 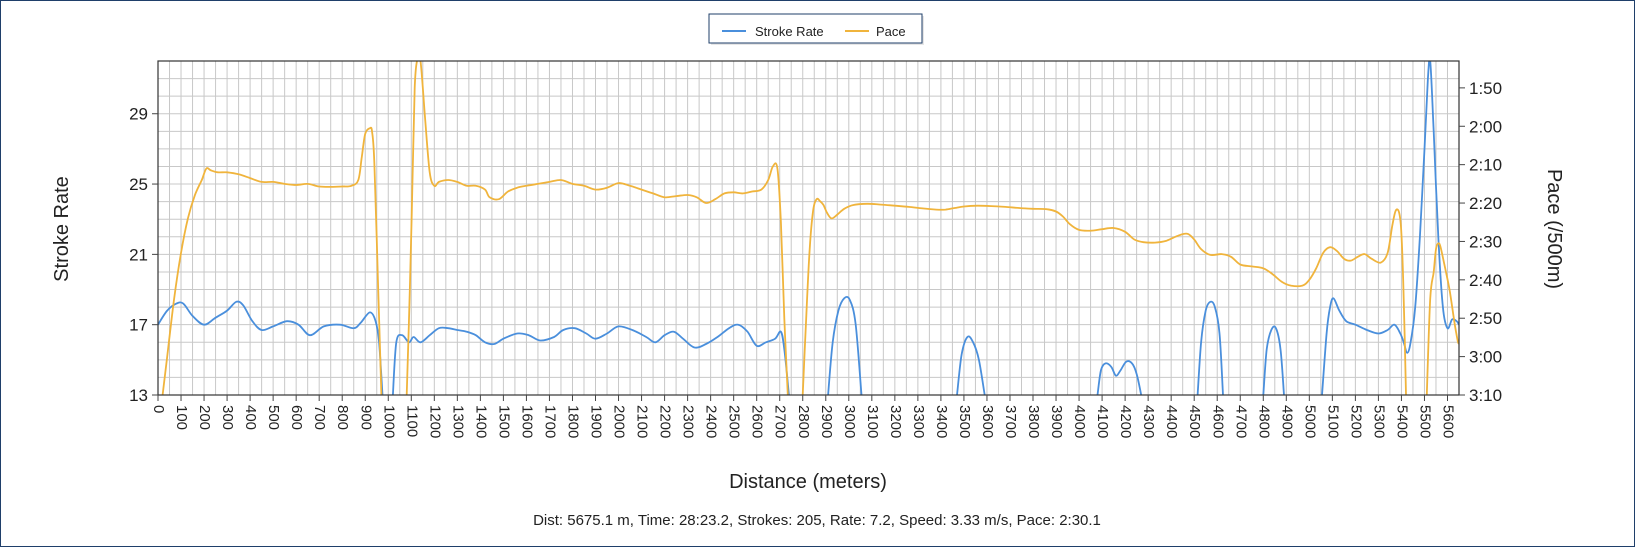 I want to click on legend: Stroke Rate Pace, so click(x=816, y=29).